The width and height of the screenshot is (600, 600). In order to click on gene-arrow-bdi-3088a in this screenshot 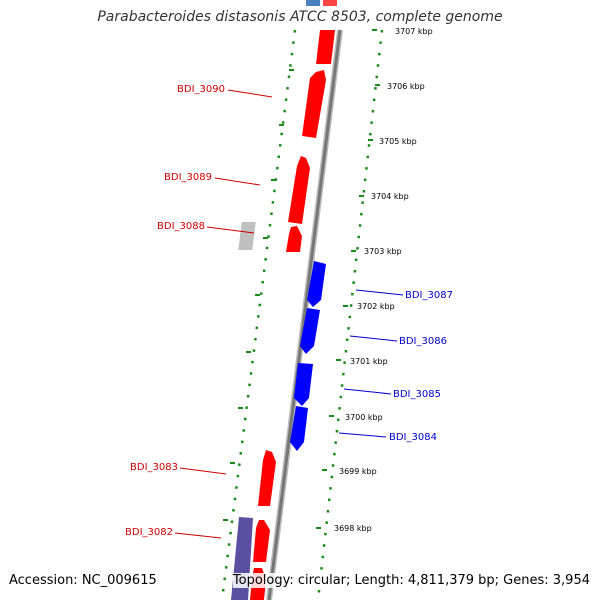, I will do `click(294, 239)`.